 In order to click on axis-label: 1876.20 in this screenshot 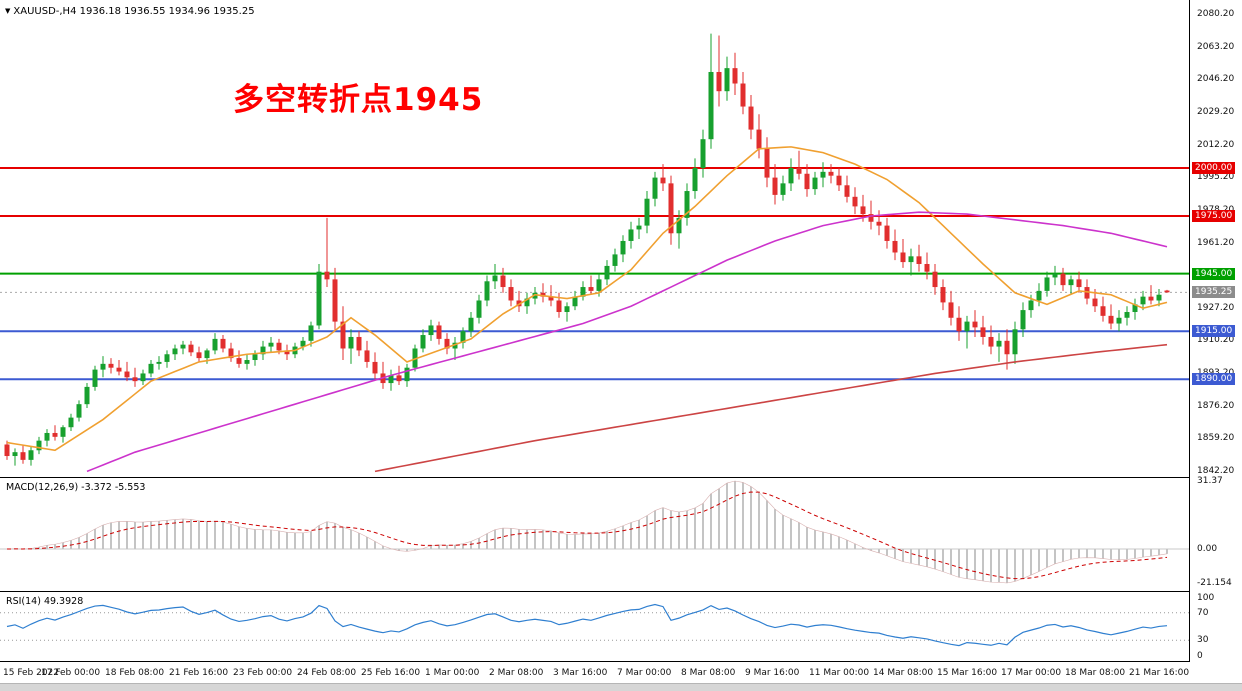, I will do `click(1216, 405)`.